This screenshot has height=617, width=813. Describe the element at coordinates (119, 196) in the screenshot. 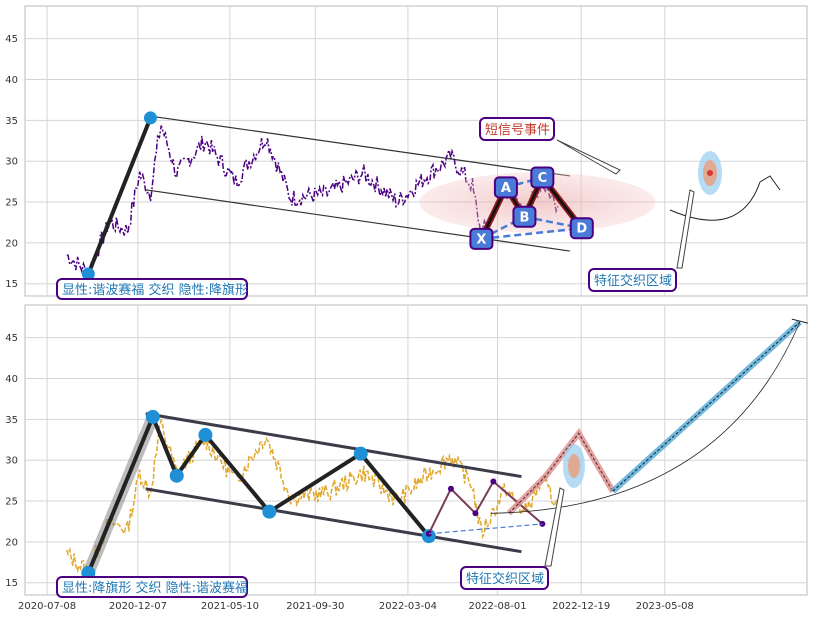

I see `impulse-line` at that location.